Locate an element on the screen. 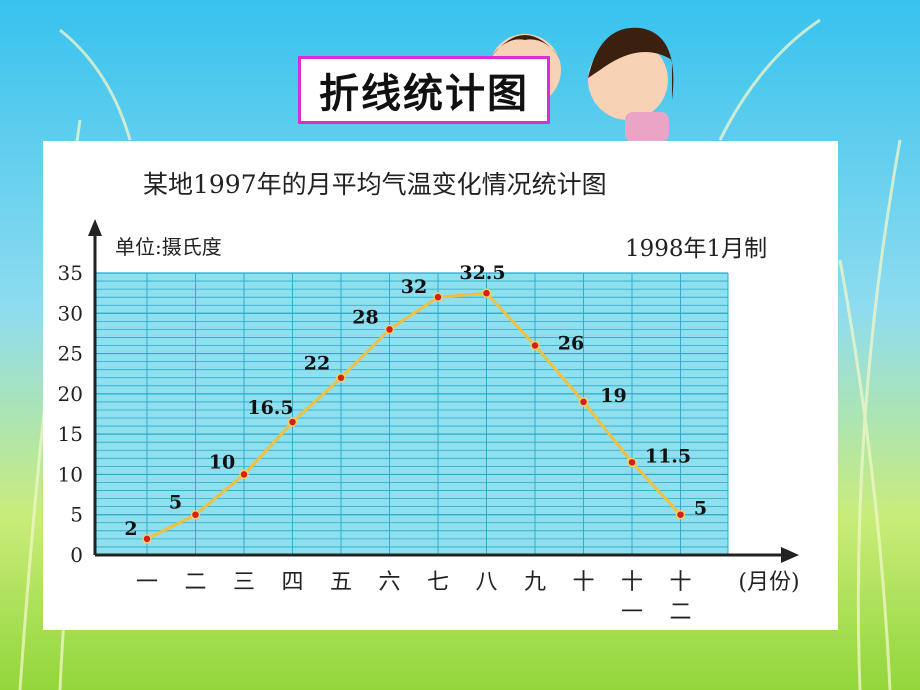 The width and height of the screenshot is (920, 690). data-label: 16.5 is located at coordinates (270, 408).